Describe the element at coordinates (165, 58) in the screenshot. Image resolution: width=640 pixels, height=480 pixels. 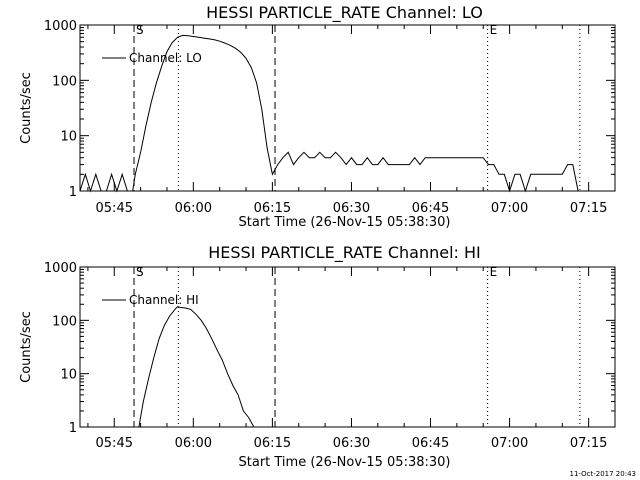
I see `legend-label: Channel: LO` at that location.